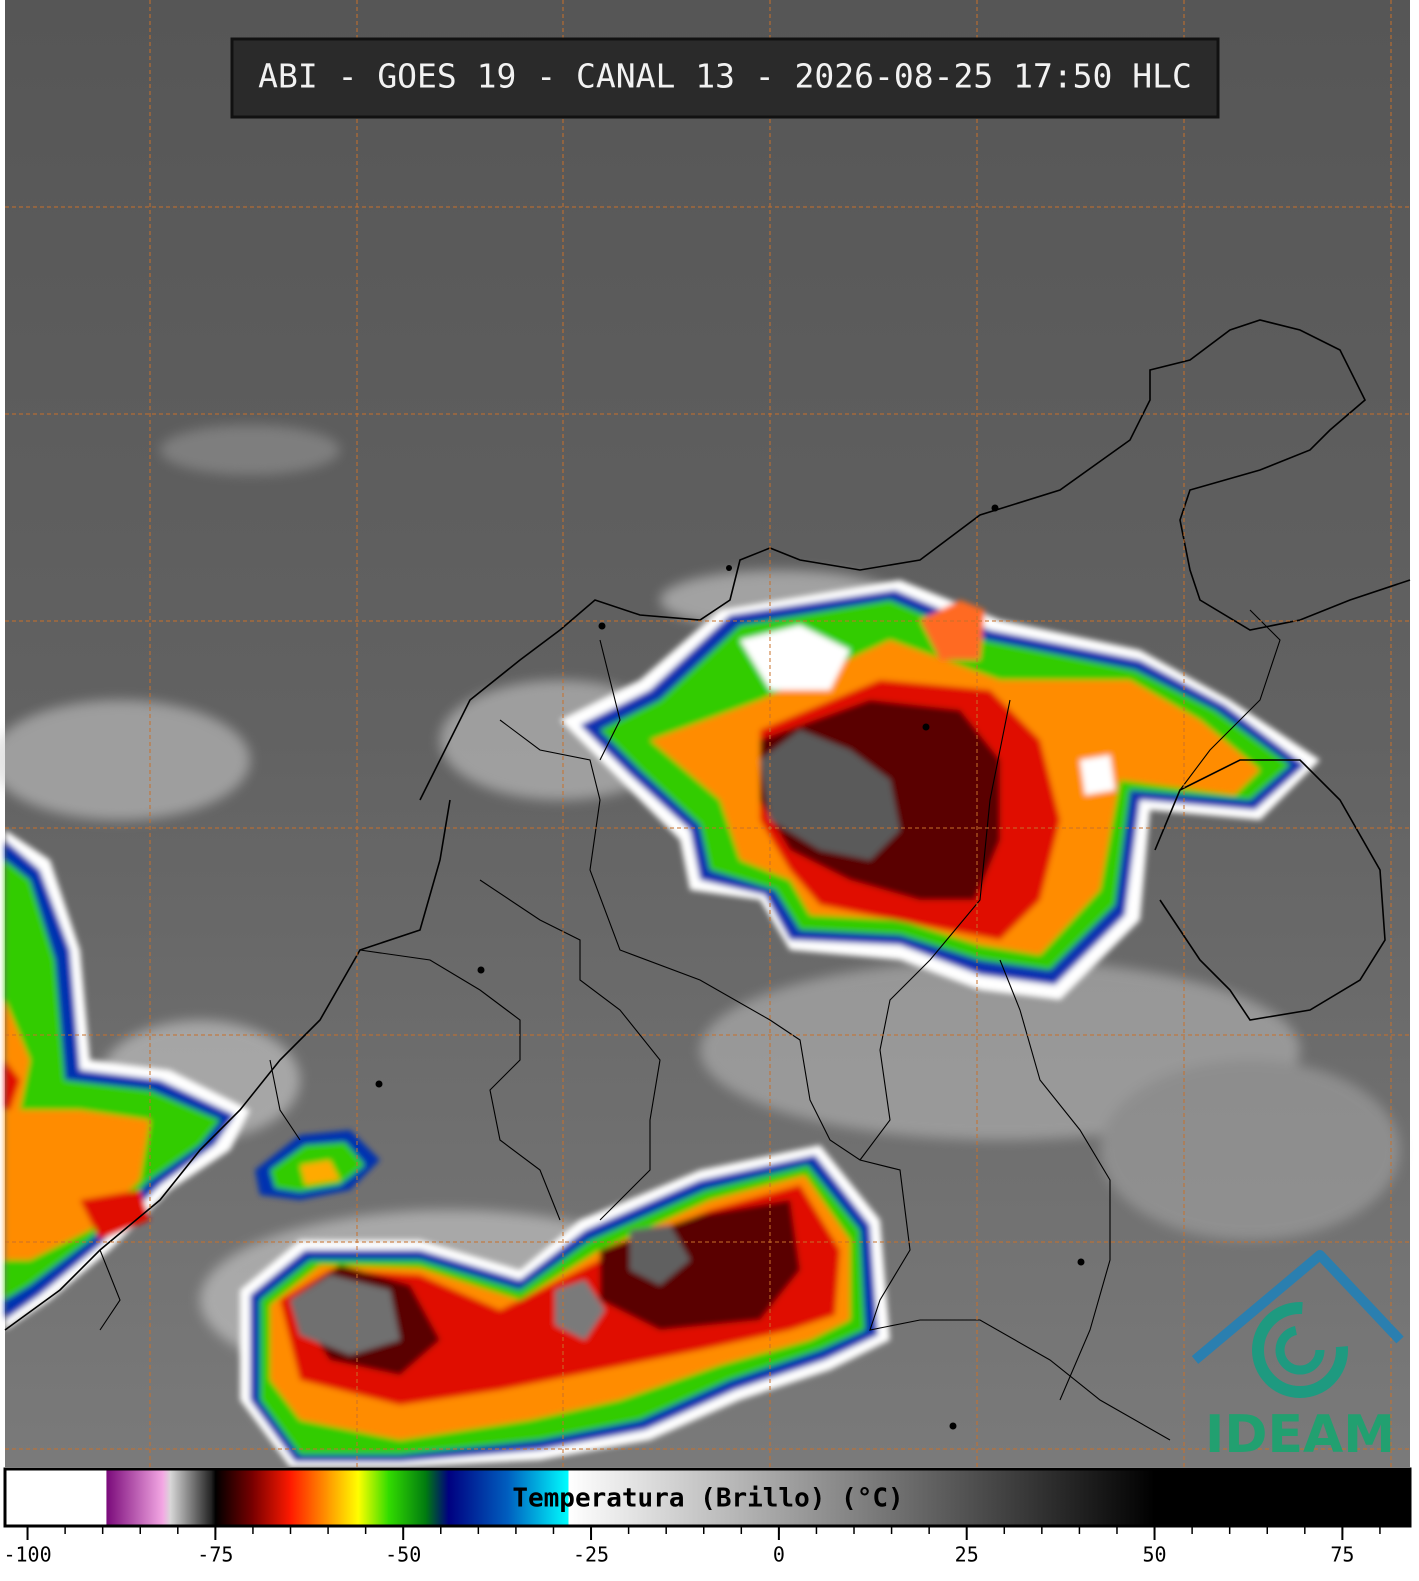 This screenshot has height=1581, width=1419. Describe the element at coordinates (779, 1555) in the screenshot. I see `tick-label: 0` at that location.